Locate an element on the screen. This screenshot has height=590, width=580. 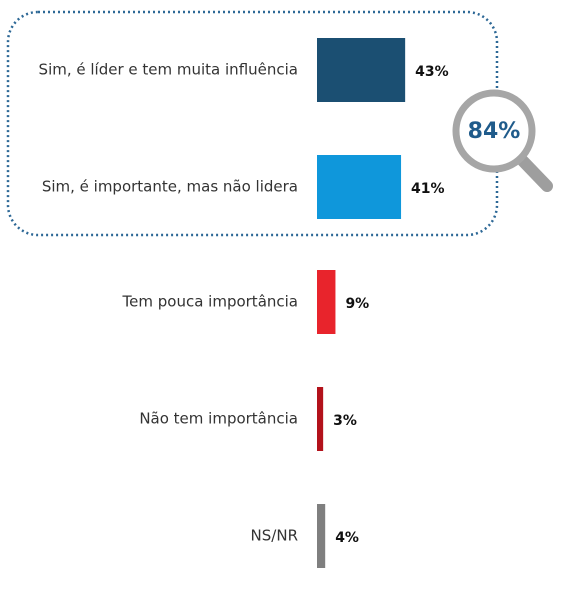
value-label: 3% is located at coordinates (345, 421).